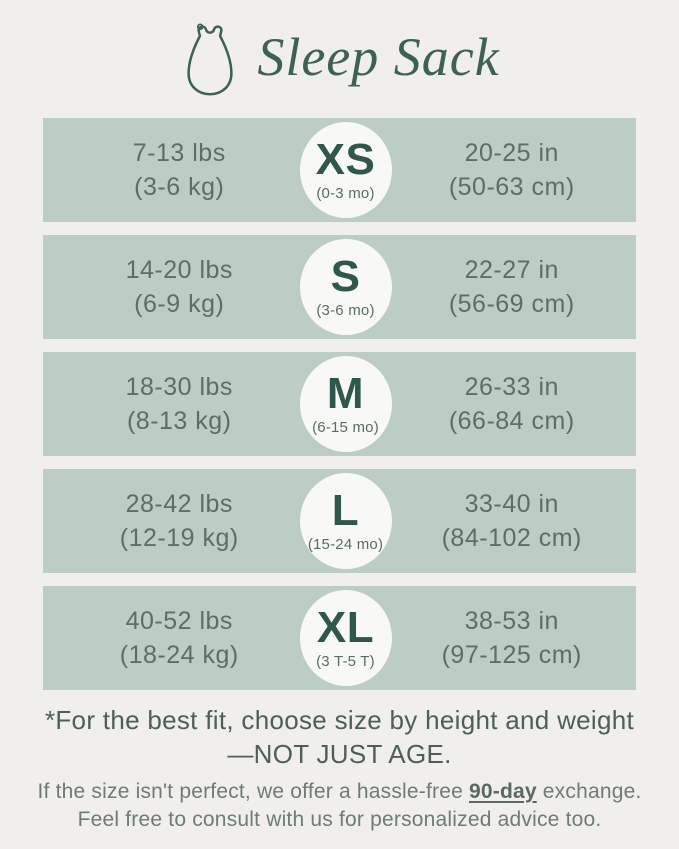  What do you see at coordinates (345, 627) in the screenshot?
I see `size-label: XL` at bounding box center [345, 627].